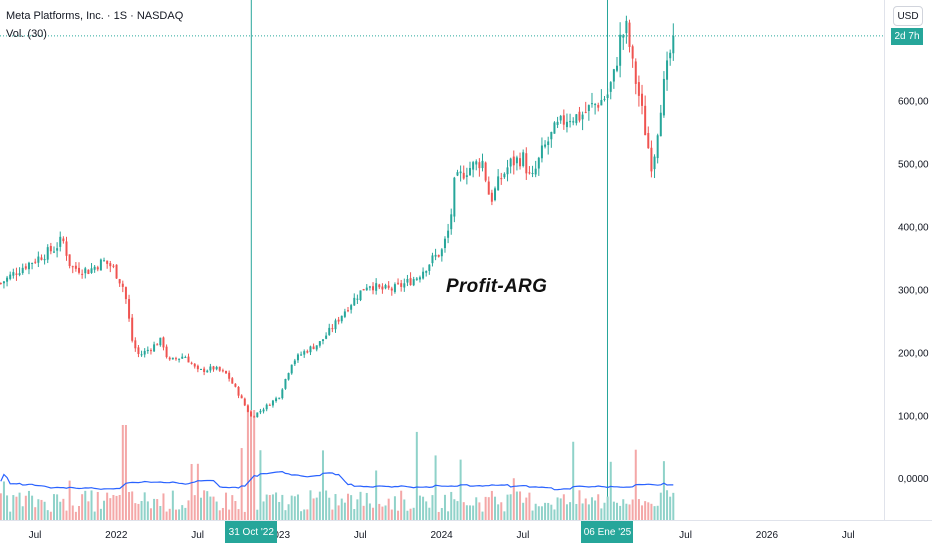  Describe the element at coordinates (908, 16) in the screenshot. I see `currency-button: USD` at that location.